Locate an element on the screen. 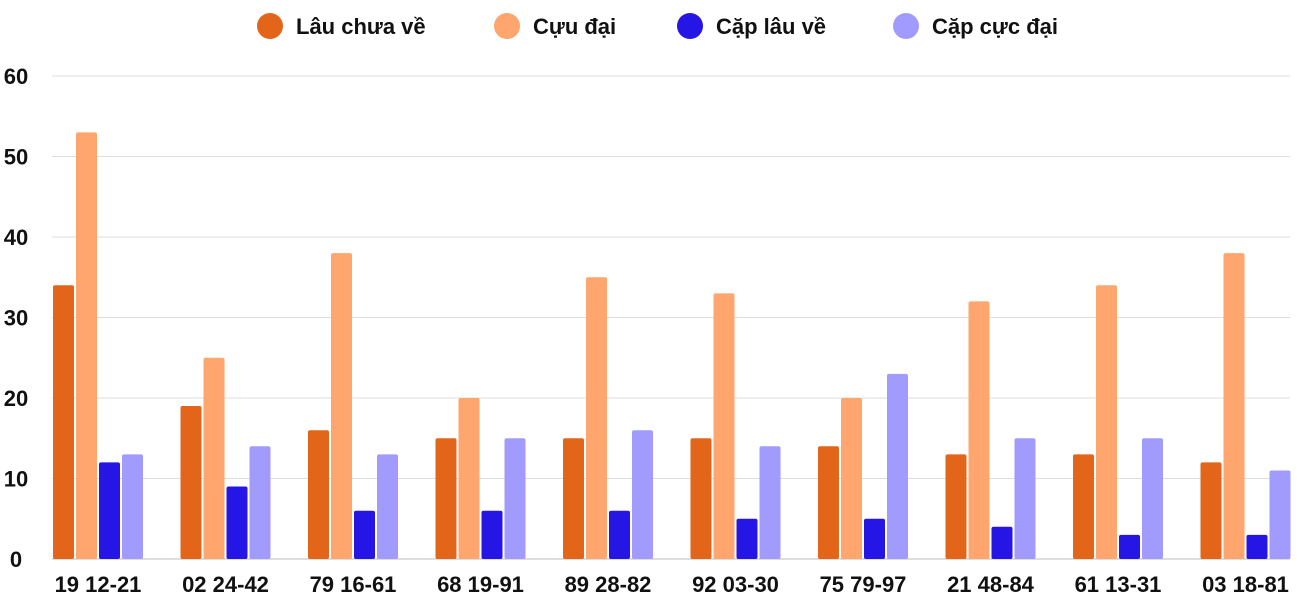 The image size is (1300, 600). legend-label: Cặp cực đại is located at coordinates (995, 26).